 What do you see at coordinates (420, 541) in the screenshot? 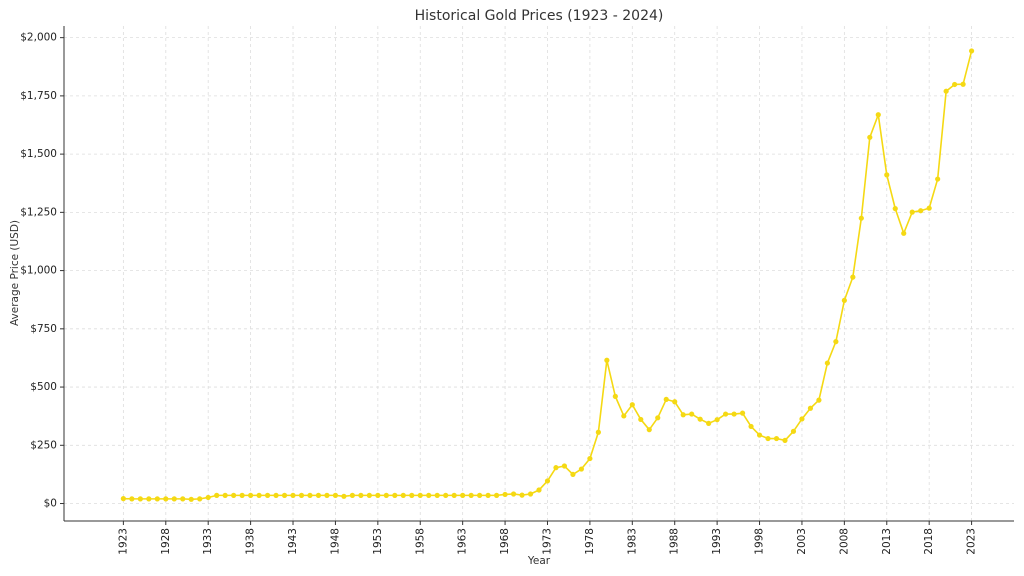
I see `x-tick-label: 1958` at bounding box center [420, 541].